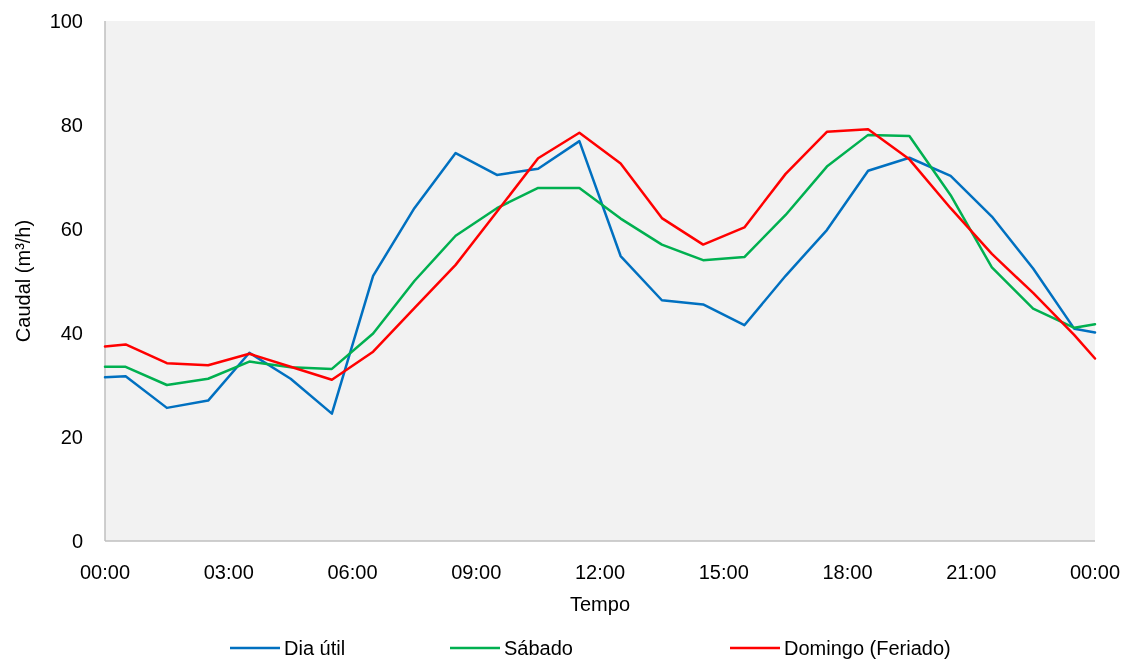 This screenshot has width=1133, height=668. I want to click on y-tick-label: 0, so click(77, 541).